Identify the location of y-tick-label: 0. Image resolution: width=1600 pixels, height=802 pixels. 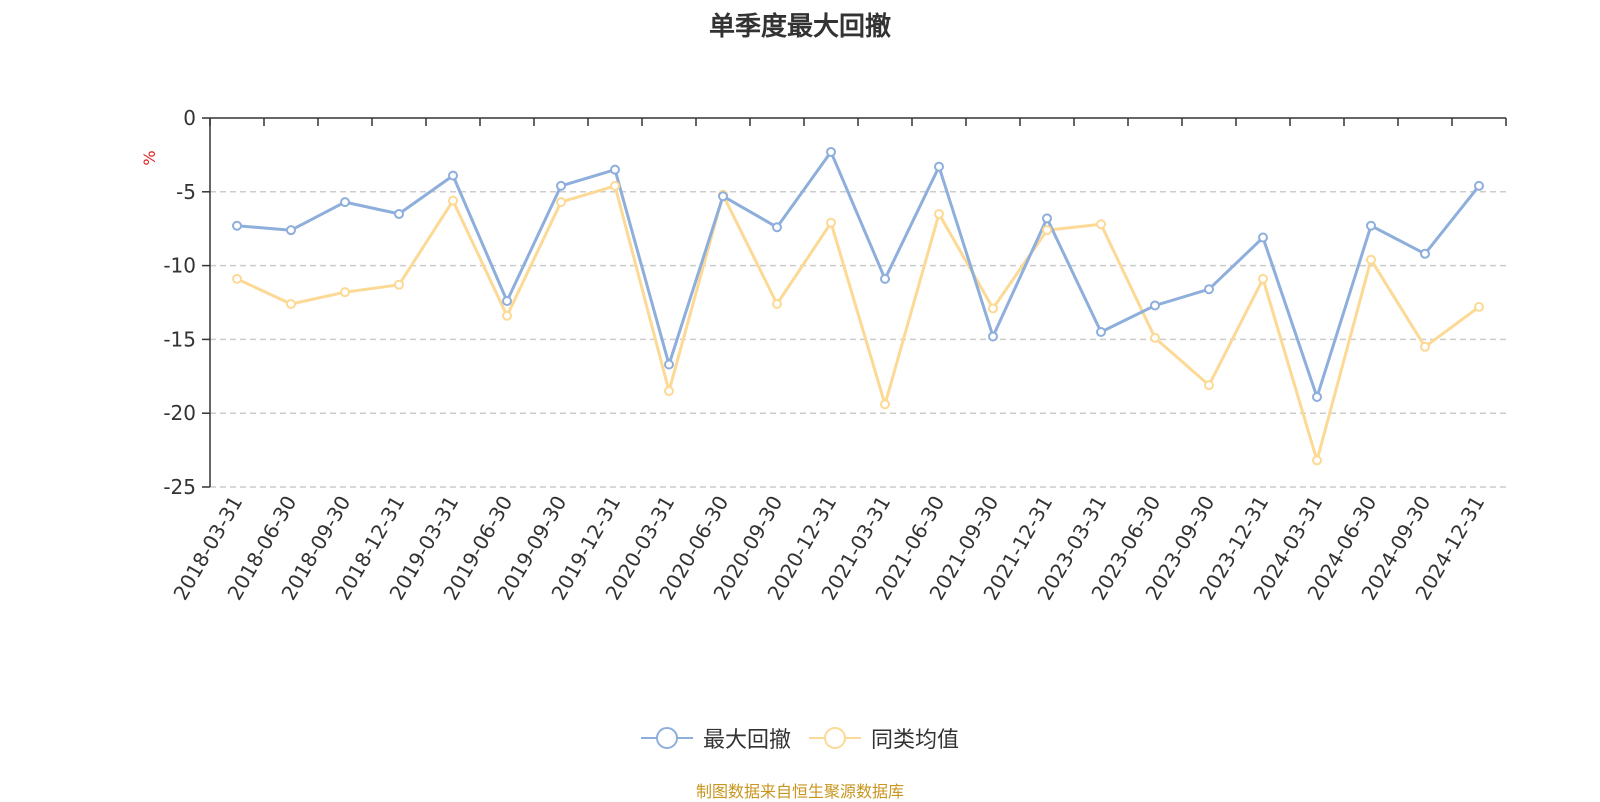
(189, 118).